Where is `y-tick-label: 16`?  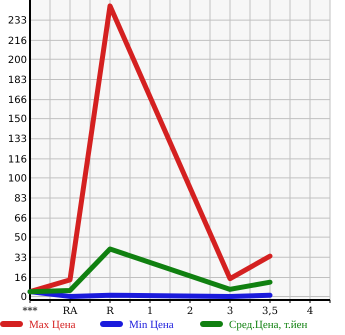
y-tick-label: 16 is located at coordinates (20, 278).